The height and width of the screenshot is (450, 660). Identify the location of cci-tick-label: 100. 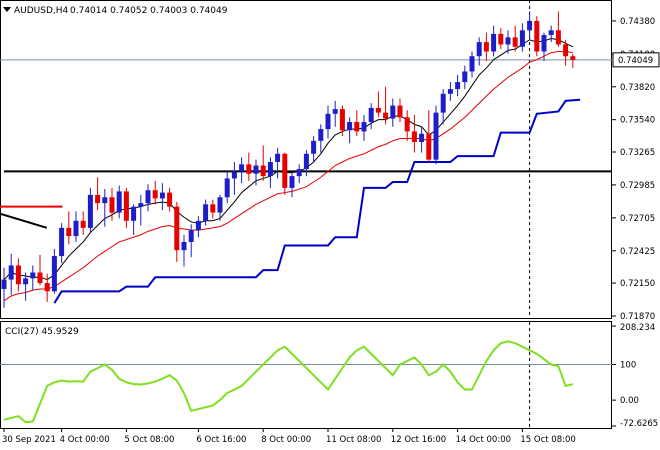
(628, 366).